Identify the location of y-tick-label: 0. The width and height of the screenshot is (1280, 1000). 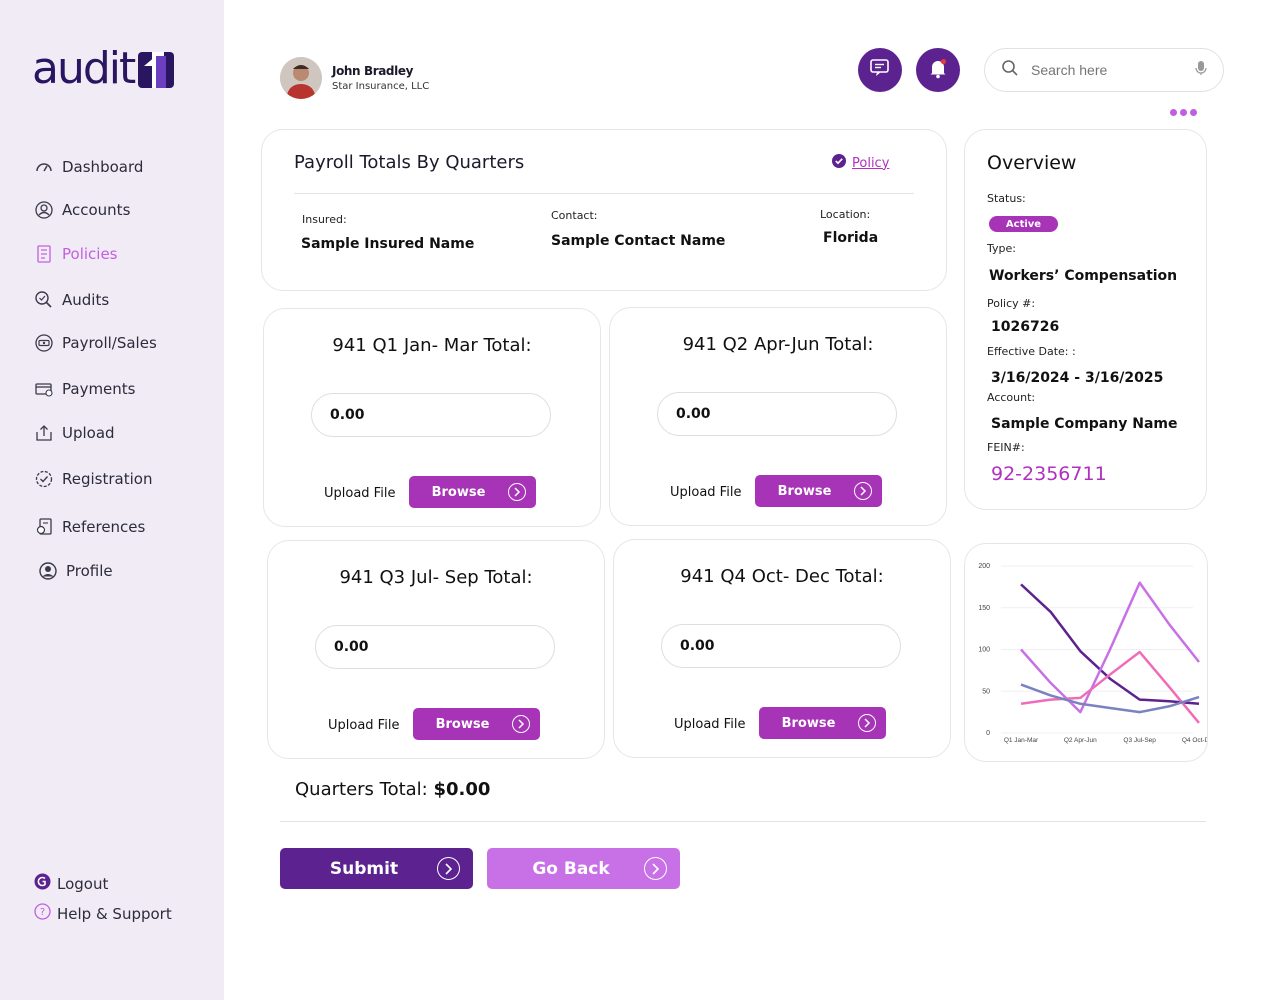
(988, 733).